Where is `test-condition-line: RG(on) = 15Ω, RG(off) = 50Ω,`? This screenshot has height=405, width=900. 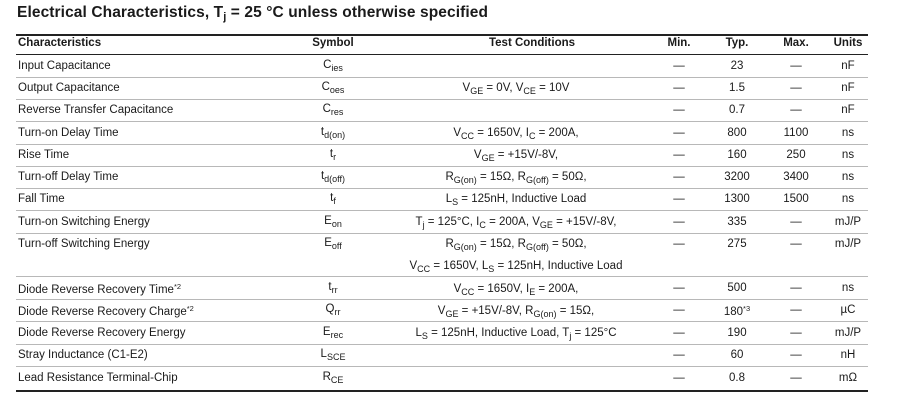
test-condition-line: RG(on) = 15Ω, RG(off) = 50Ω, is located at coordinates (516, 178).